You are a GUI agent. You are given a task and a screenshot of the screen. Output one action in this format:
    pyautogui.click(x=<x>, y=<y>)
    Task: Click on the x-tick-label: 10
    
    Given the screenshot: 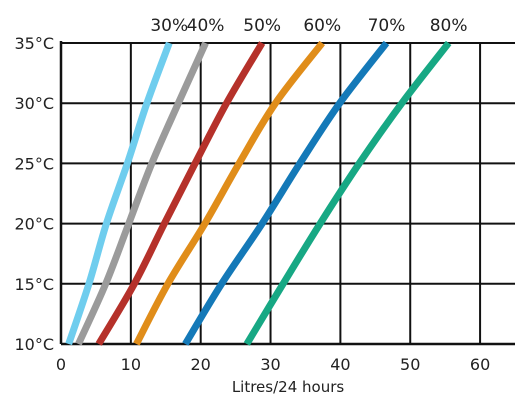 What is the action you would take?
    pyautogui.click(x=131, y=364)
    